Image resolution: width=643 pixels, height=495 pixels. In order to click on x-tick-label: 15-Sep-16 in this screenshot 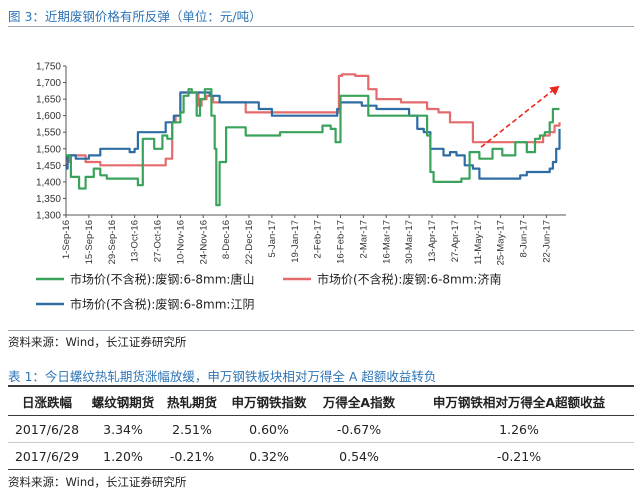, I will do `click(89, 242)`.